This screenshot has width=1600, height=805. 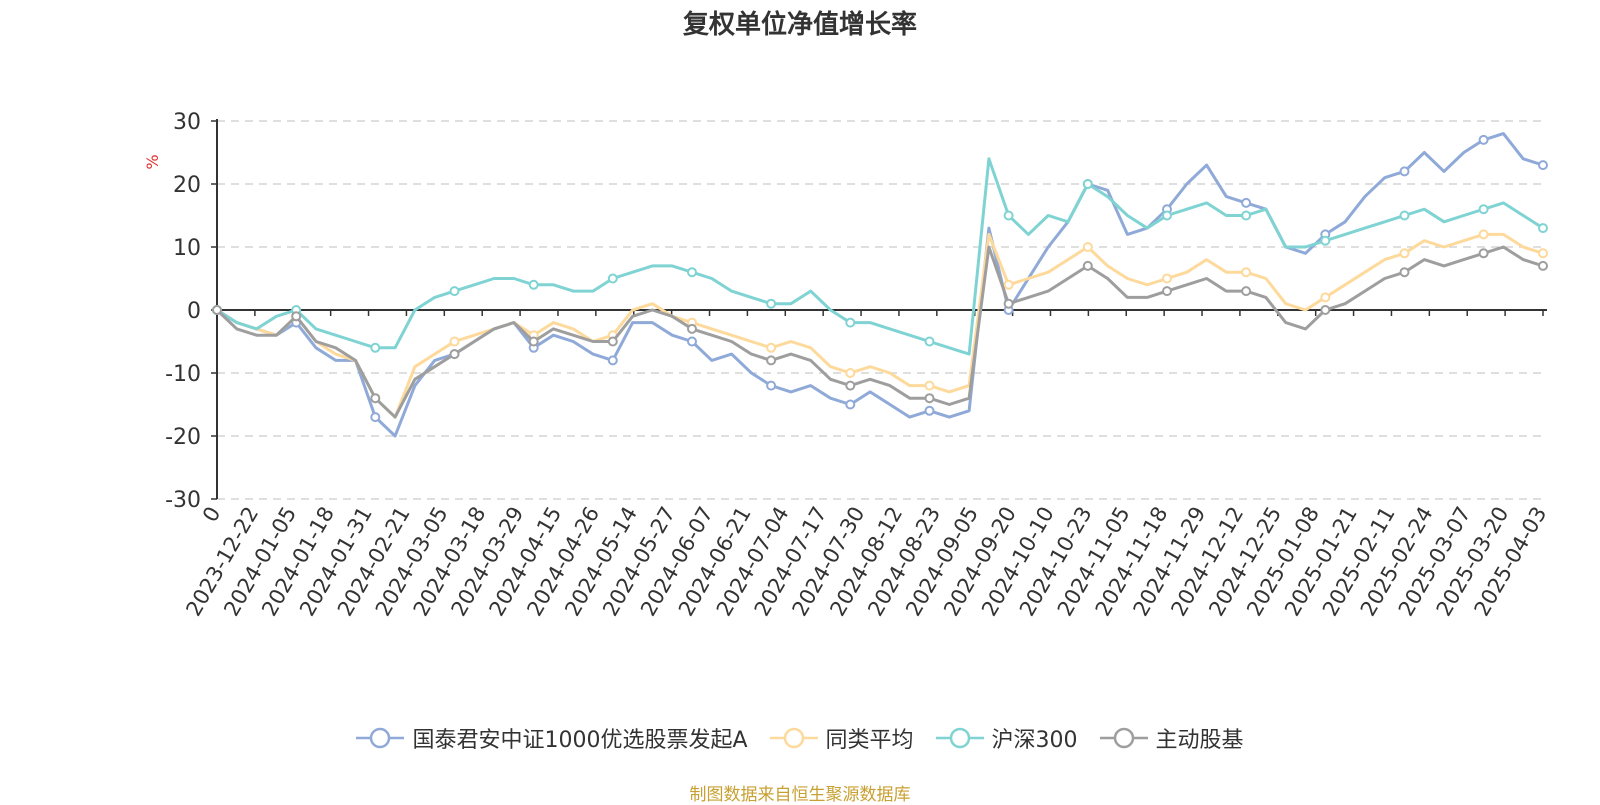 What do you see at coordinates (183, 437) in the screenshot?
I see `y-tick-label: -20` at bounding box center [183, 437].